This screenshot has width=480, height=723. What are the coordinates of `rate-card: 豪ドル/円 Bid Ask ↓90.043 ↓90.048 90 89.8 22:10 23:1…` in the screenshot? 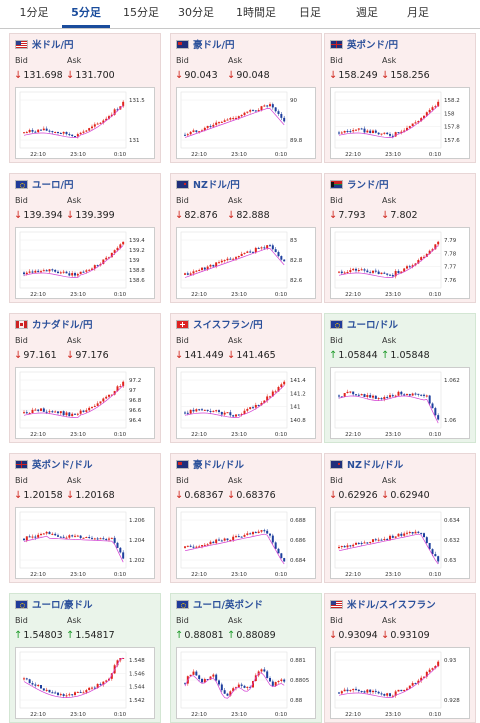 It's located at (246, 98).